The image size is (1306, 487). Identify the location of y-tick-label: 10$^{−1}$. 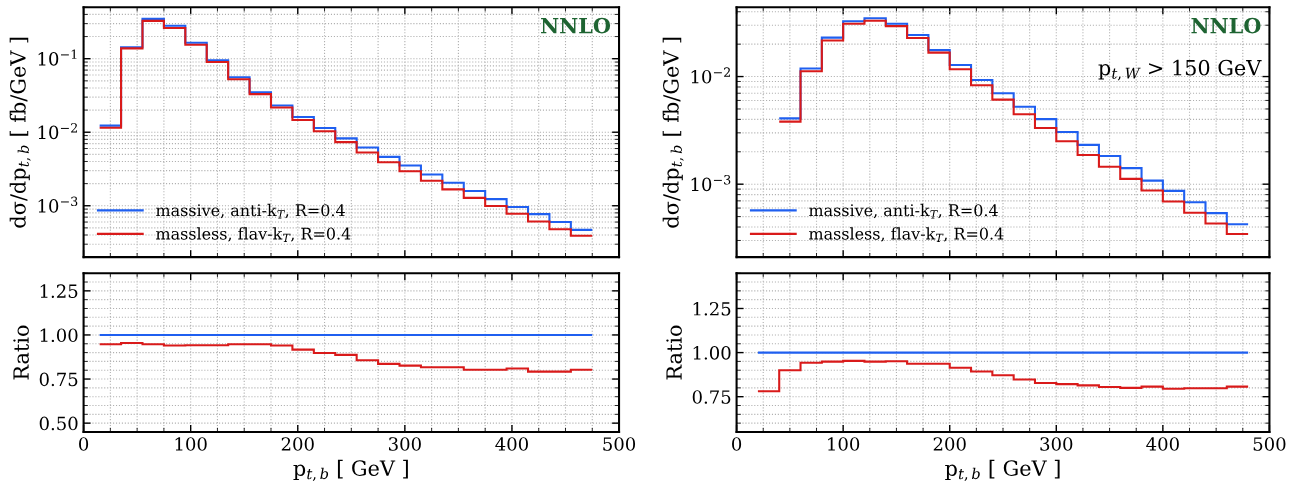
(57, 57).